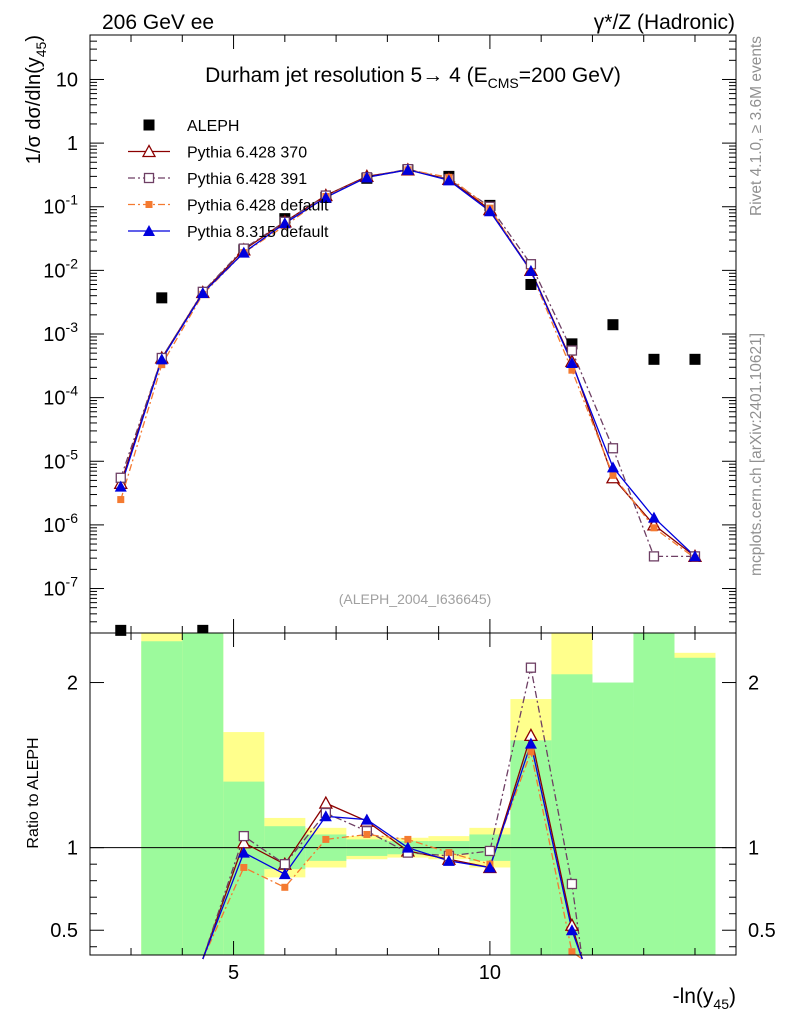  Describe the element at coordinates (64, 931) in the screenshot. I see `ratio-ytick-label-left: 0.5` at that location.